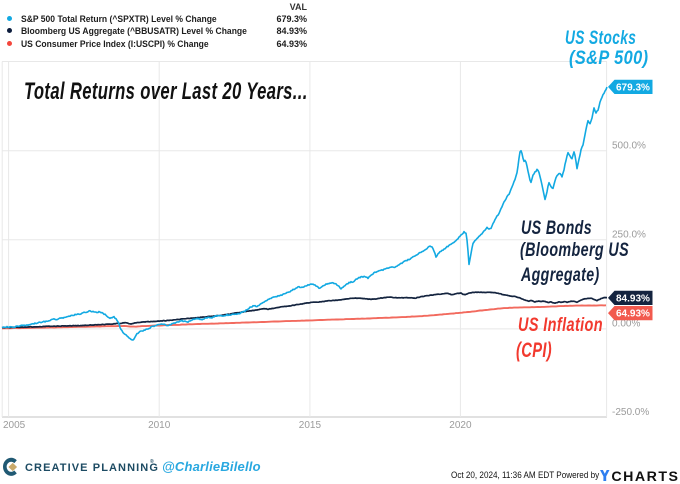 Image resolution: width=680 pixels, height=484 pixels. What do you see at coordinates (92, 468) in the screenshot?
I see `svg-text: CREATIVE PLANNING` at bounding box center [92, 468].